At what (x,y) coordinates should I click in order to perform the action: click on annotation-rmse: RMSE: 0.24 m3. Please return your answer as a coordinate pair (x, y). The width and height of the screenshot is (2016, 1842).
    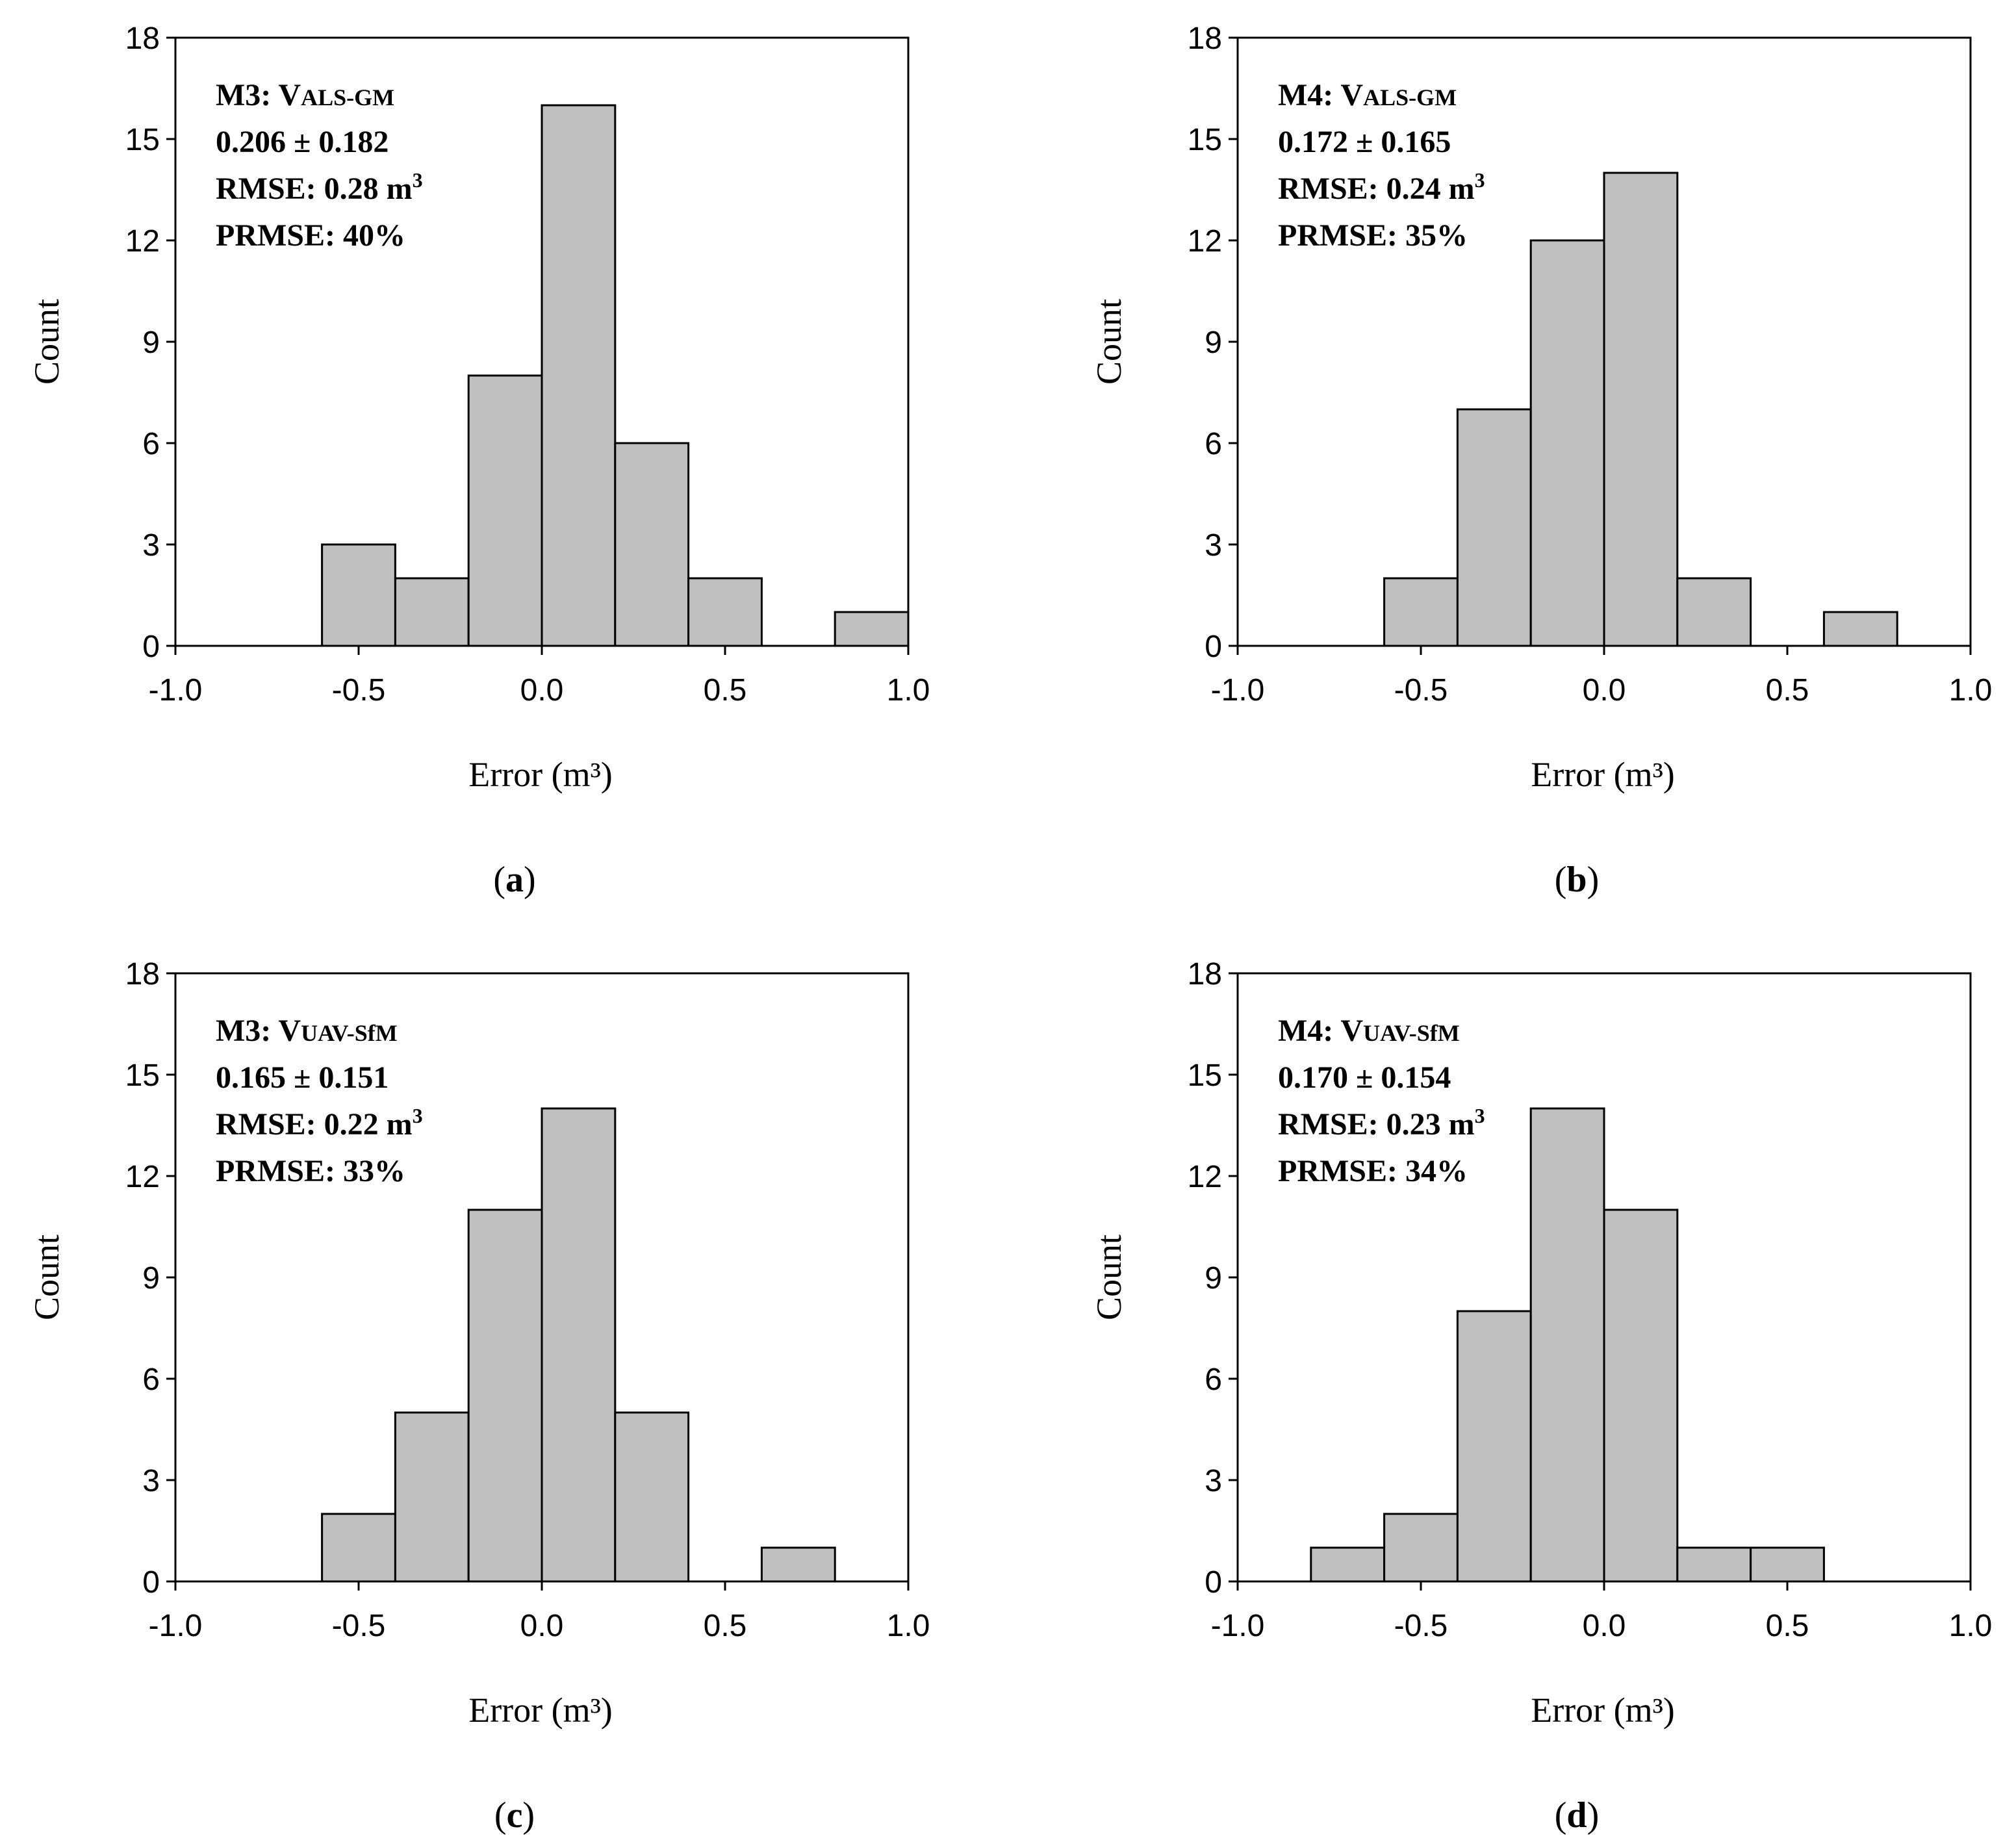
    Looking at the image, I should click on (1382, 187).